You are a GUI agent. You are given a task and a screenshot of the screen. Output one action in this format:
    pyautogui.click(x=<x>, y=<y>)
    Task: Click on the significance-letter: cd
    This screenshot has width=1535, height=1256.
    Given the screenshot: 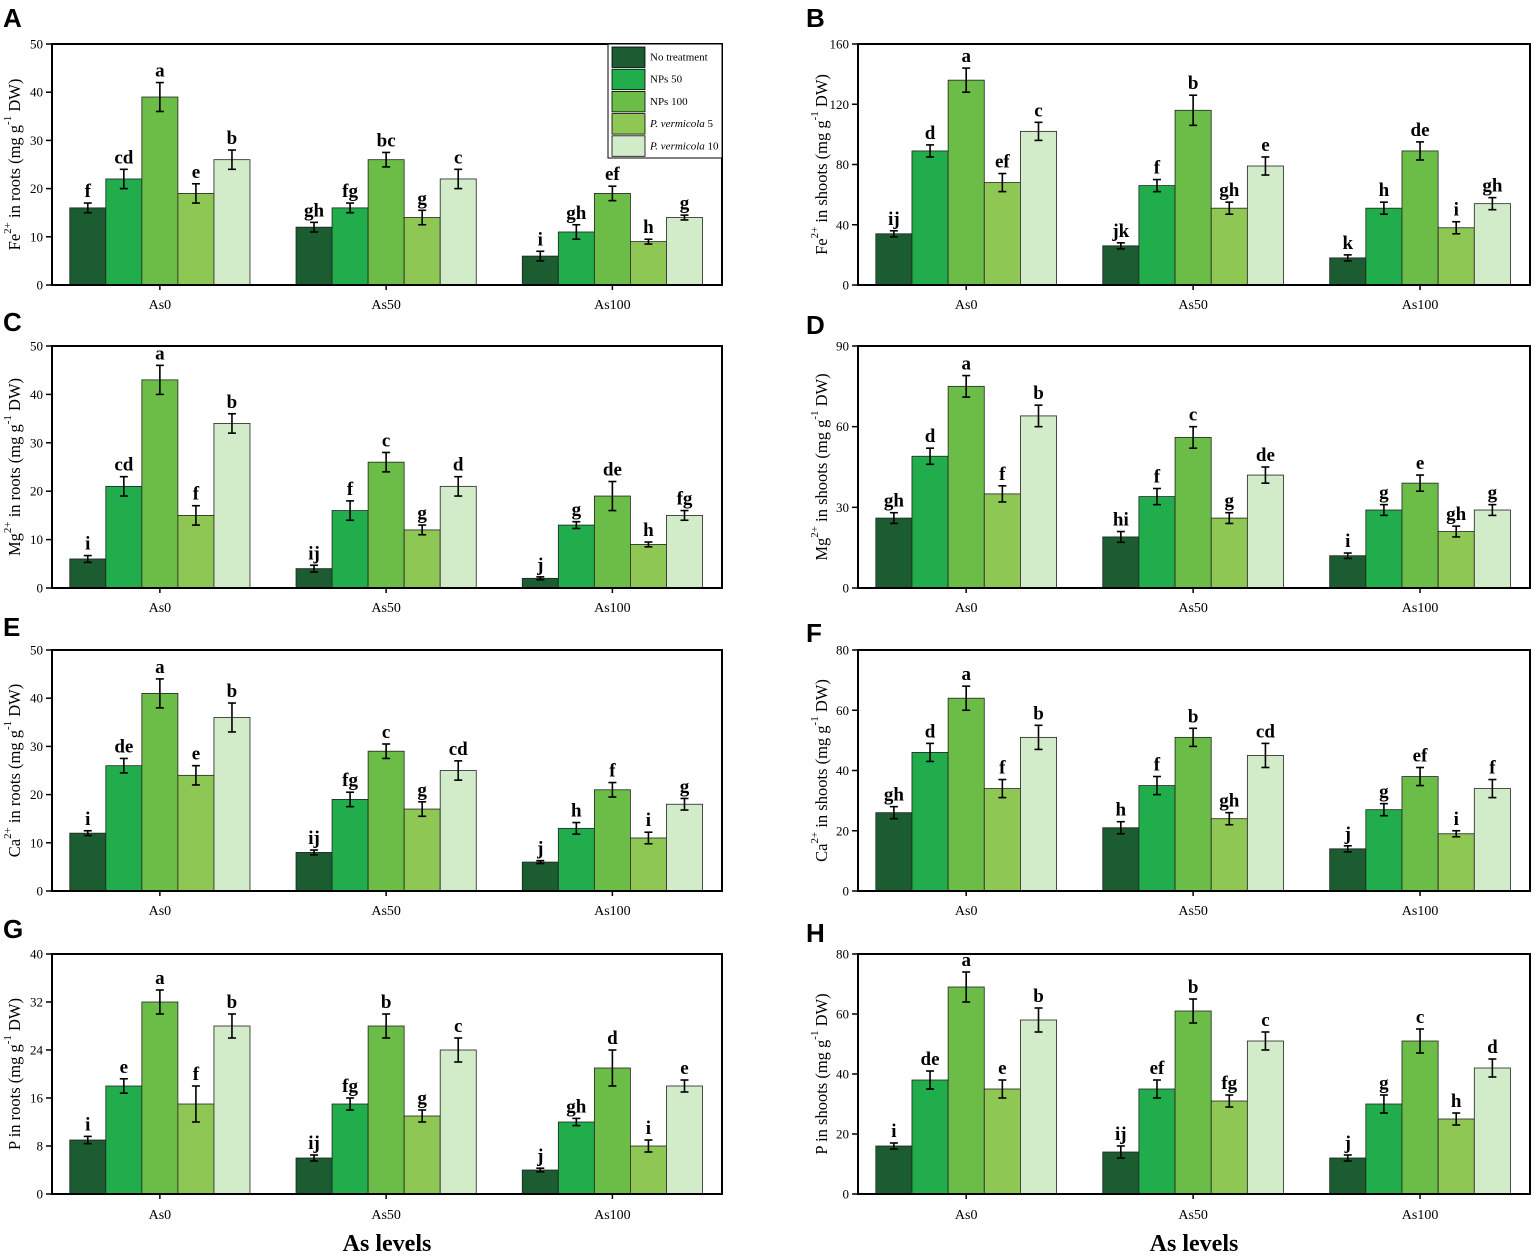 What is the action you would take?
    pyautogui.click(x=1265, y=731)
    